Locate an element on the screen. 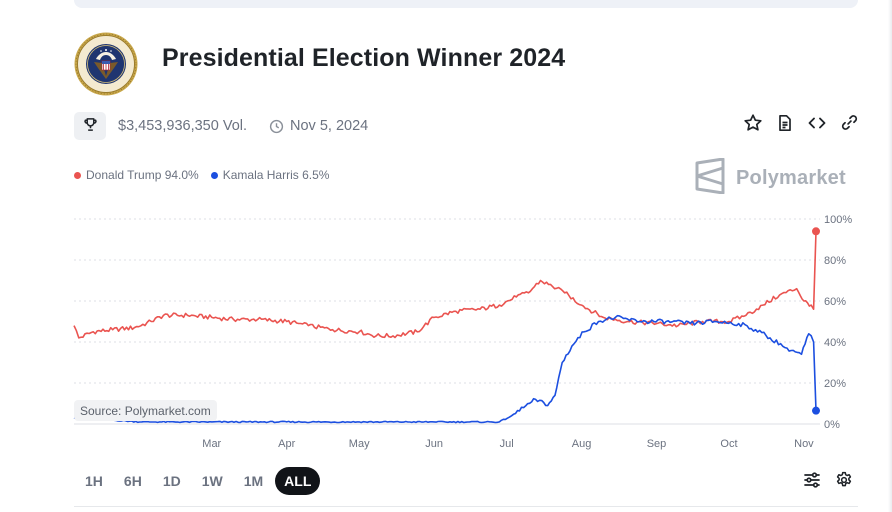  chart-source-label: Source: Polymarket.com is located at coordinates (145, 410).